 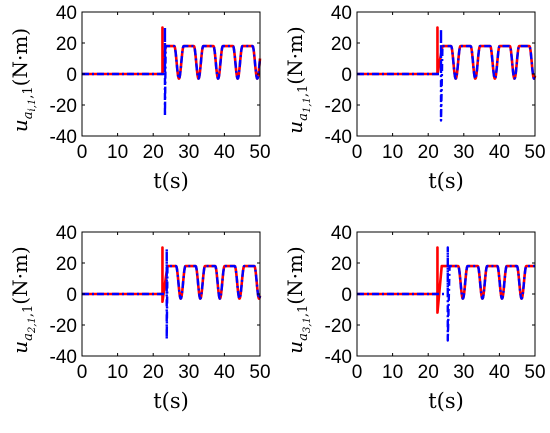 I want to click on y-axis-label: ua3,1,1(N·m), so click(x=298, y=299).